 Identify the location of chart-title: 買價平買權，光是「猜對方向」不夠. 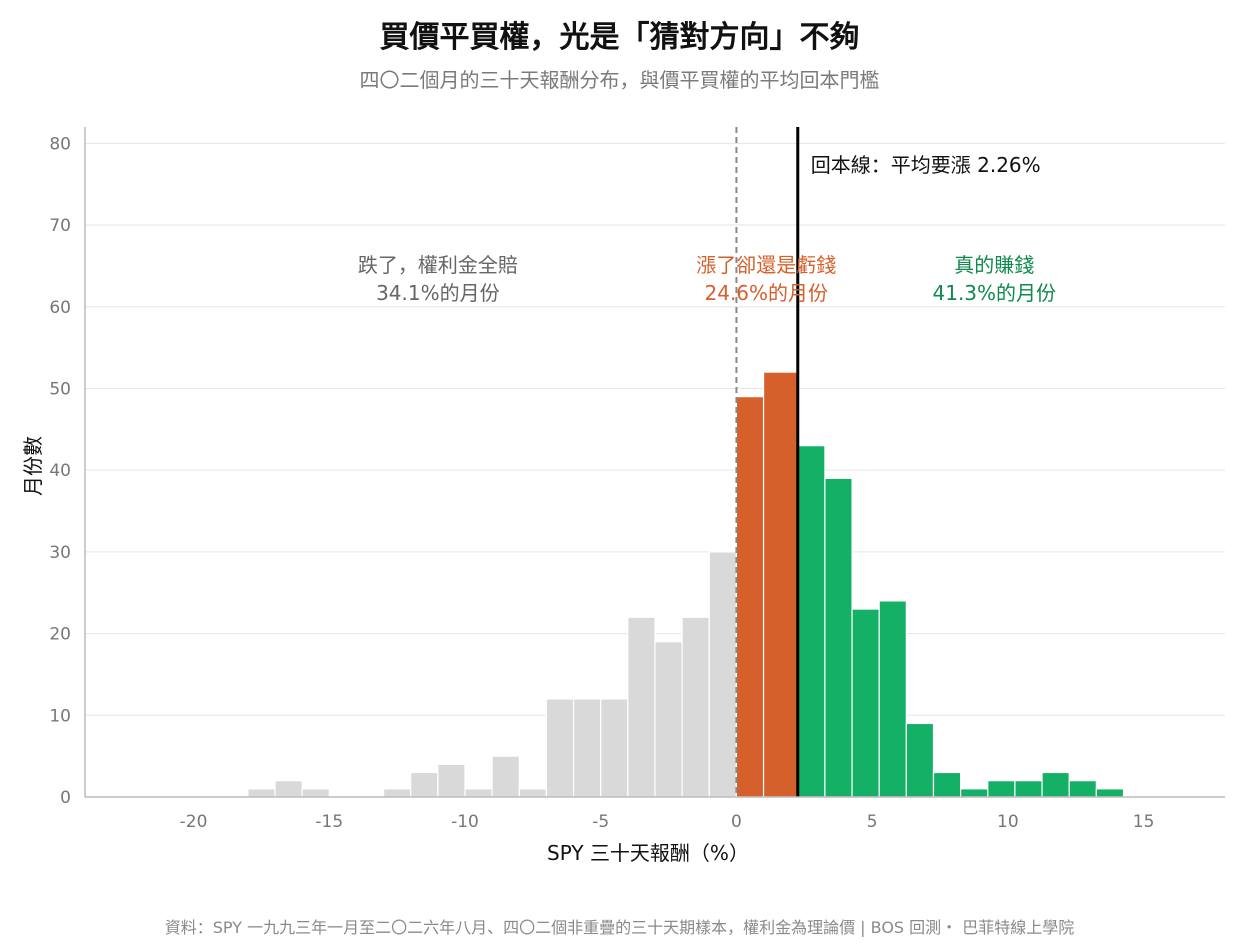
(619, 37).